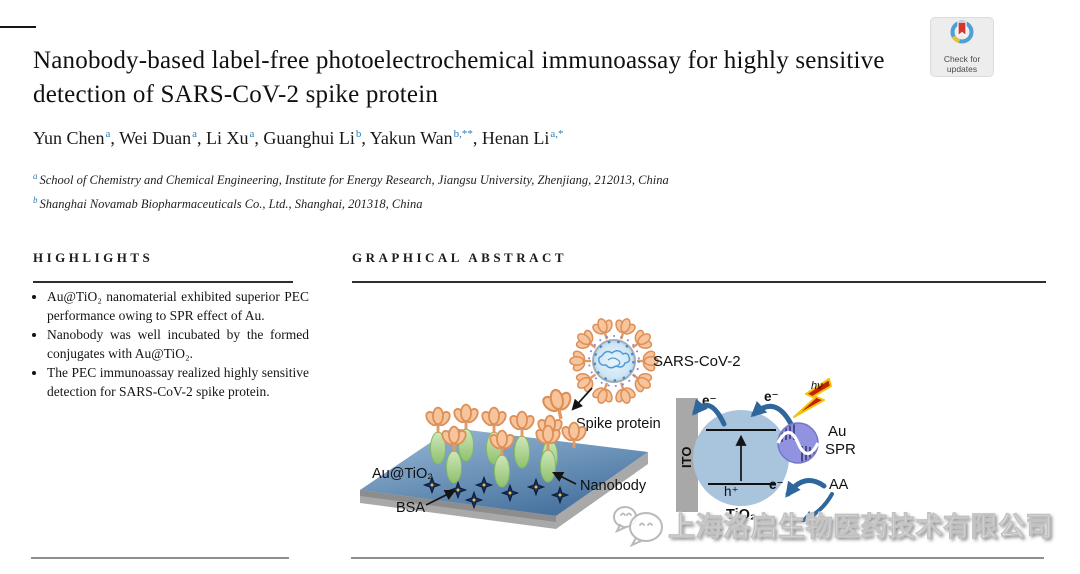 This screenshot has width=1080, height=574. What do you see at coordinates (697, 558) in the screenshot?
I see `bottom-rule-right` at bounding box center [697, 558].